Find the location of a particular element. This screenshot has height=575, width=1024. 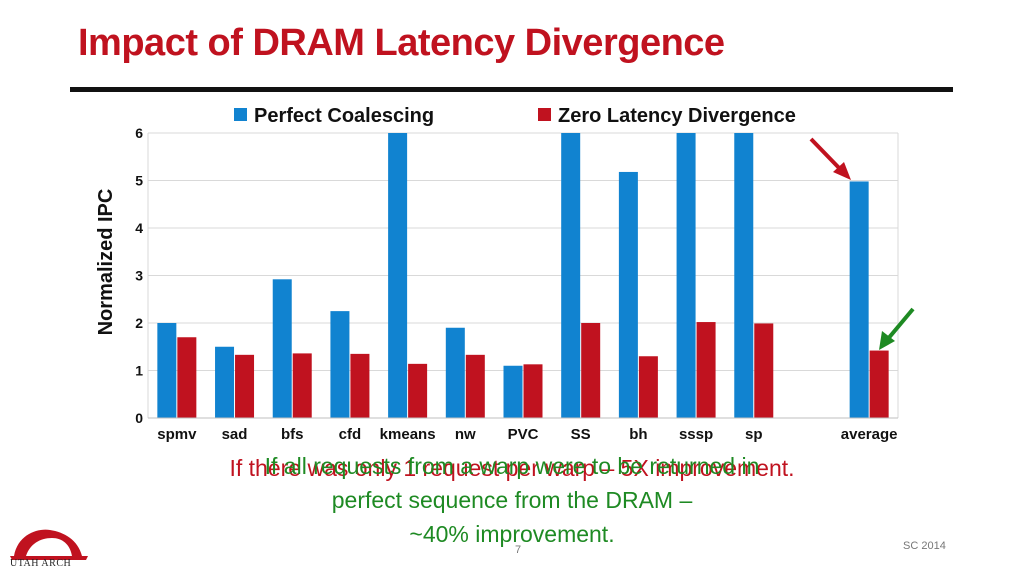

y-tick-label: 0 is located at coordinates (139, 418).